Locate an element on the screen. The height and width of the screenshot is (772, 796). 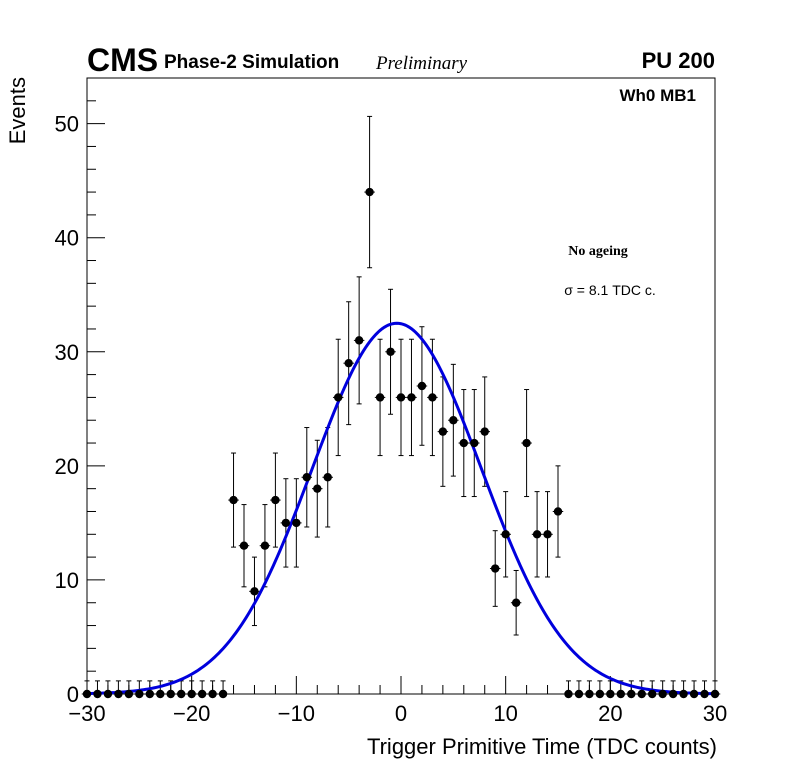
x-axis-label: Trigger Primitive Time (TDC counts) is located at coordinates (542, 746).